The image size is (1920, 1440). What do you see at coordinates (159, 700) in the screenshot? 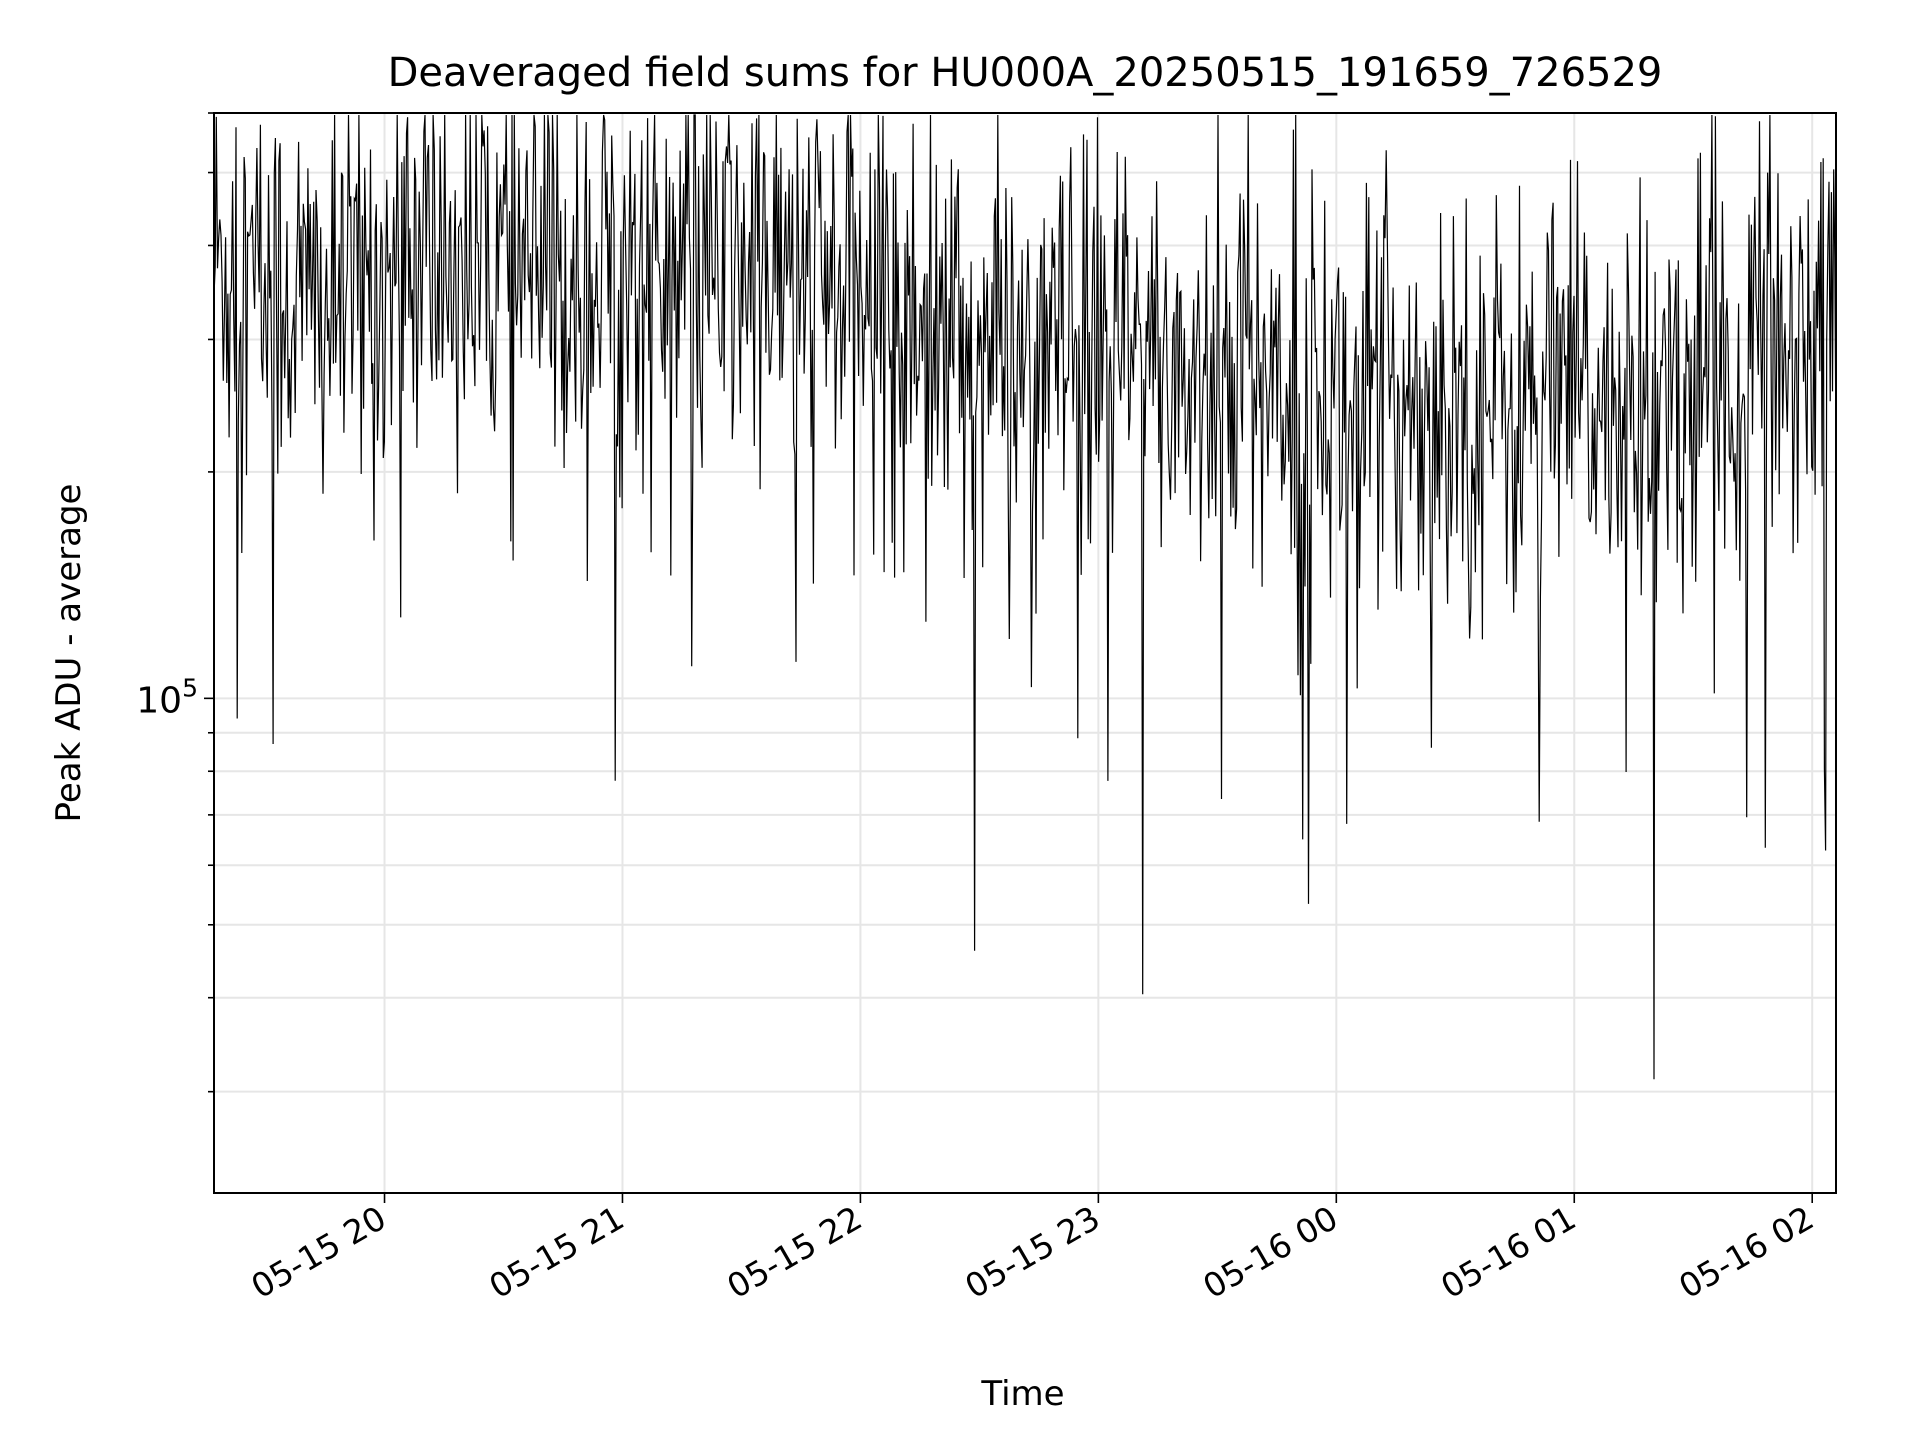
I see `y-tick-label-base: 10` at bounding box center [159, 700].